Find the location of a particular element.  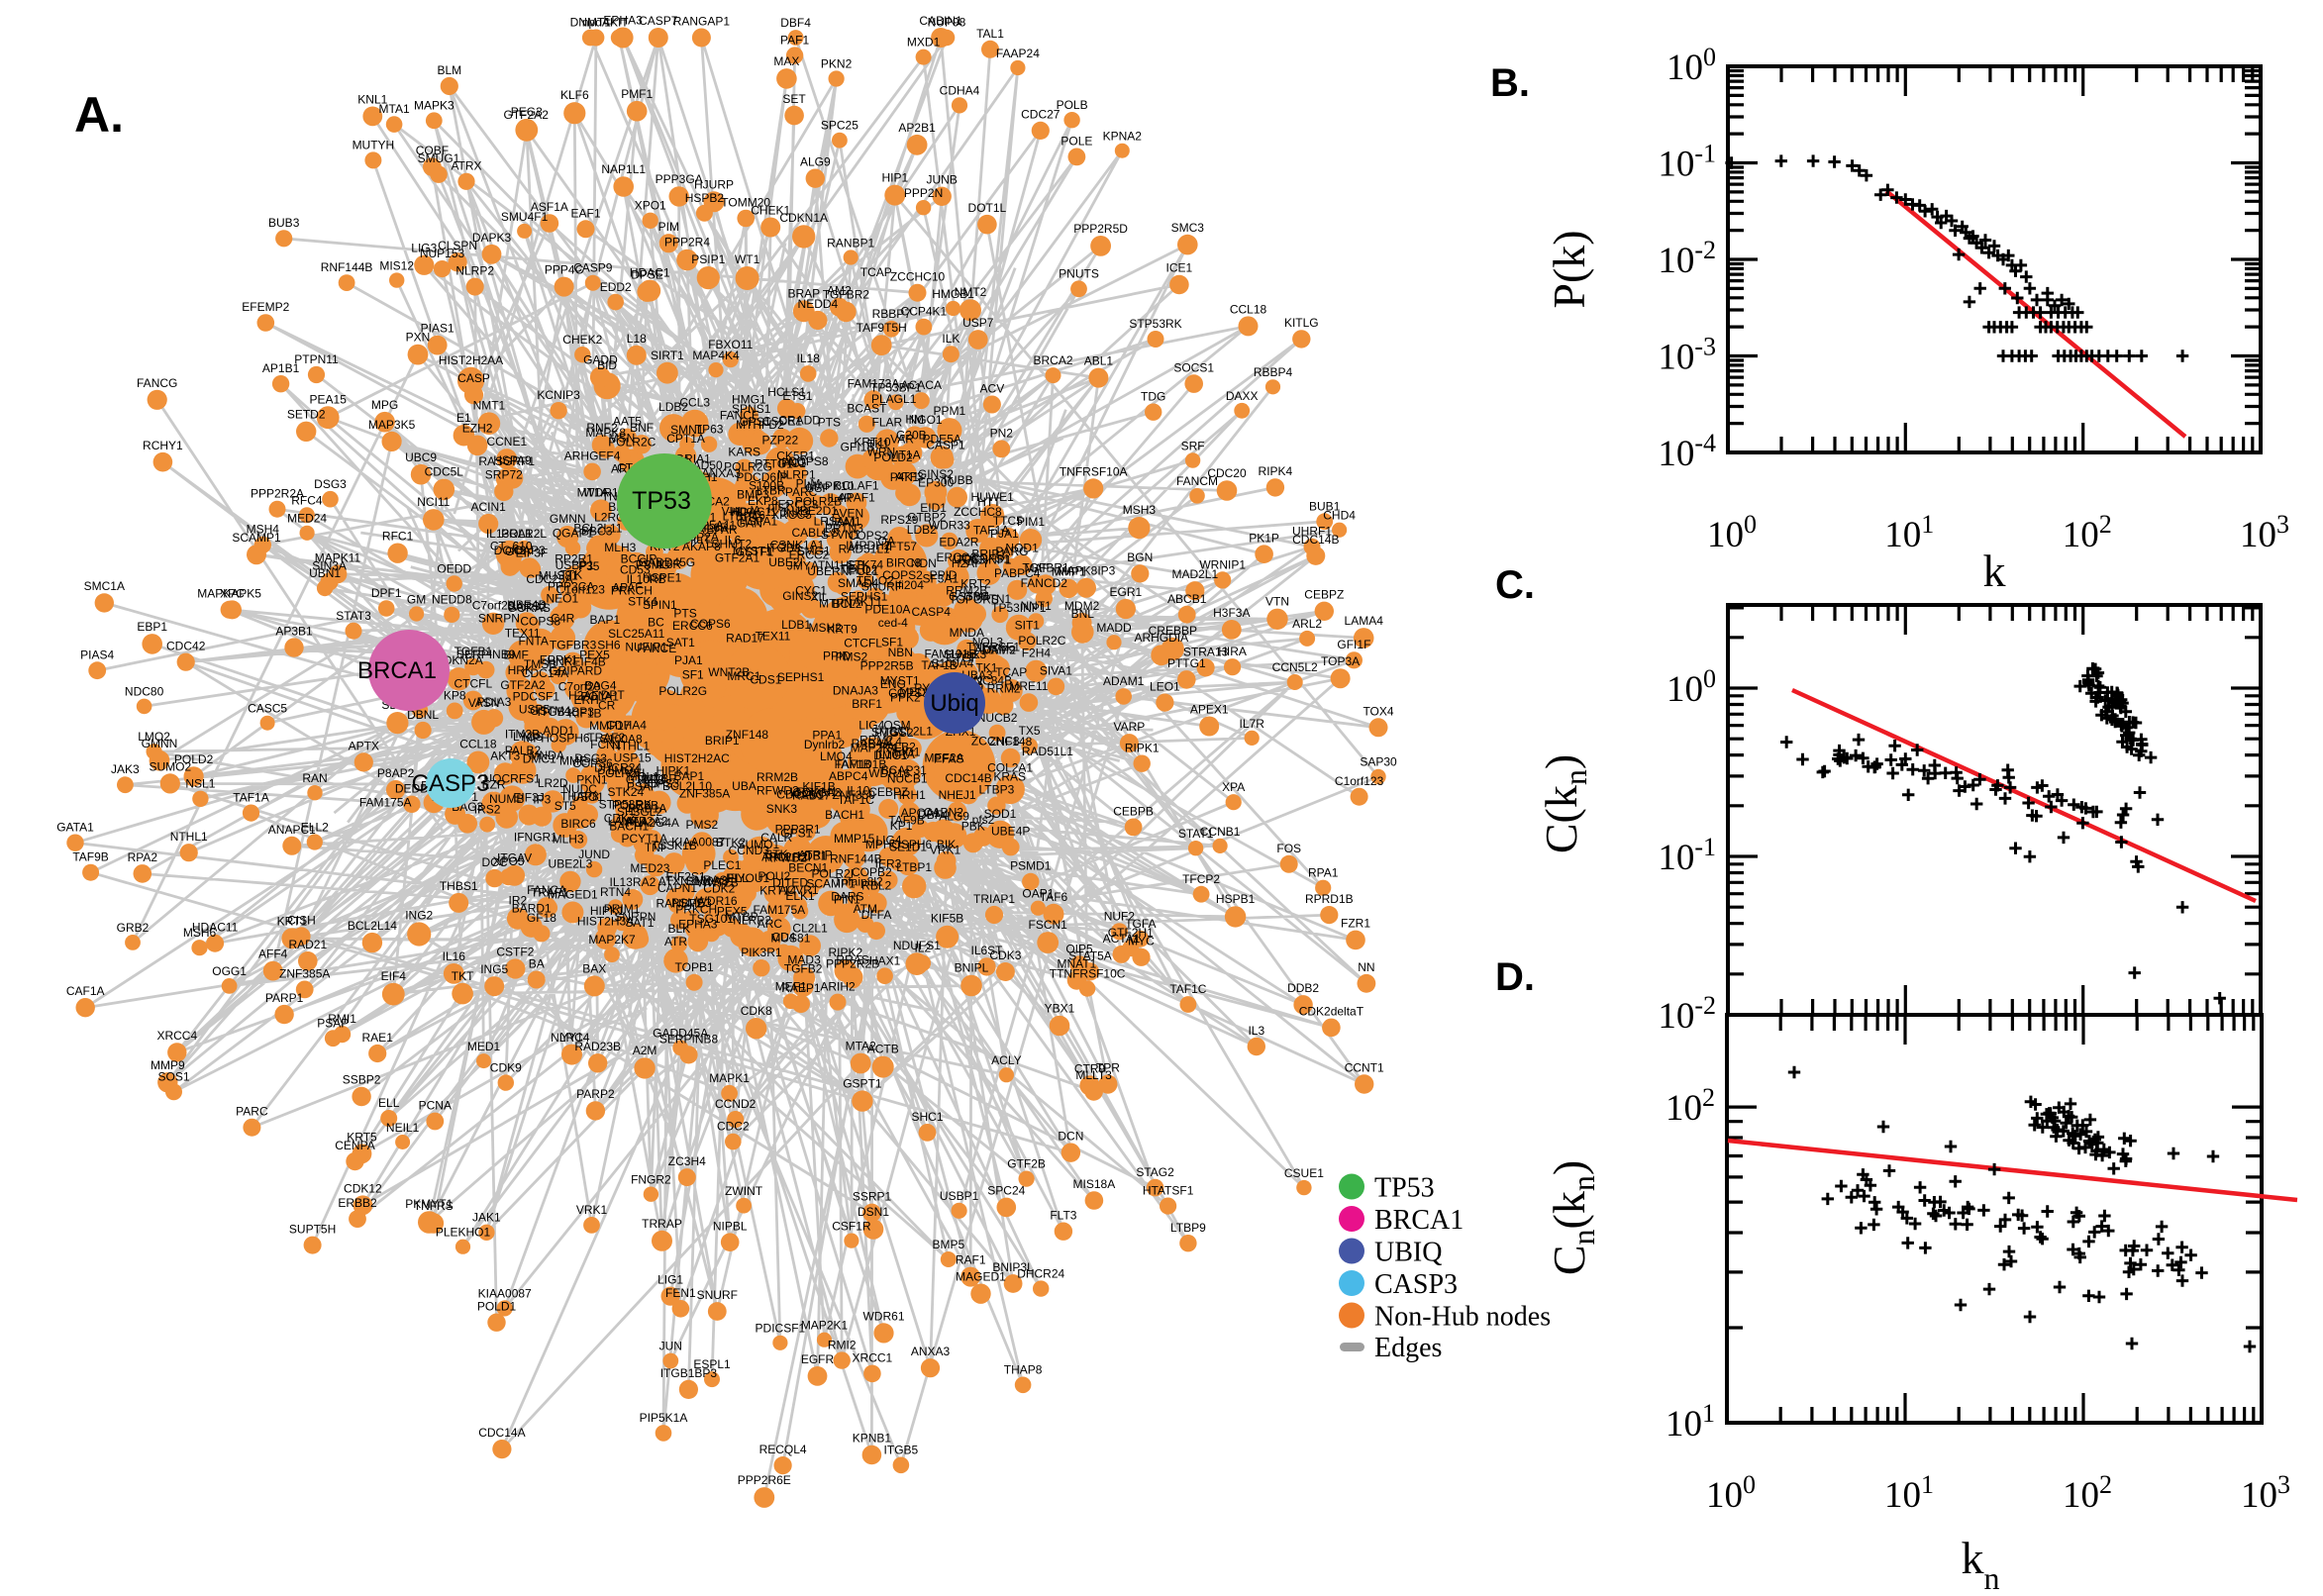

svg-text: GOLGA3 is located at coordinates (817, 792).